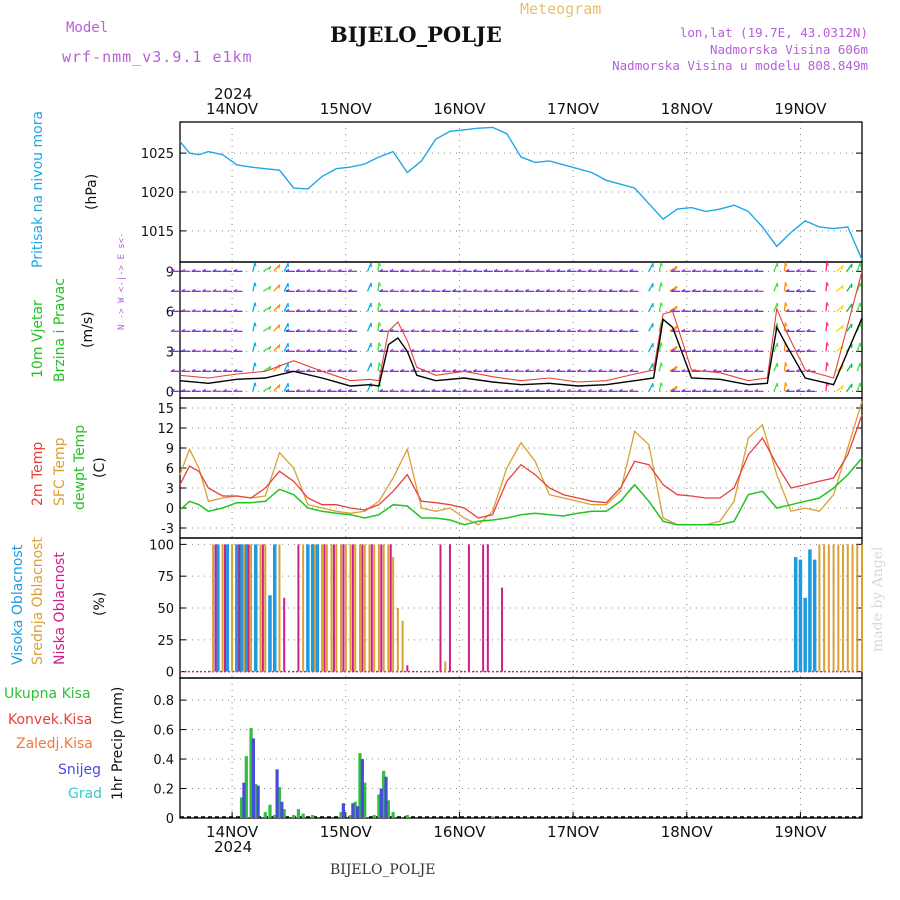 This screenshot has height=900, width=900. What do you see at coordinates (170, 673) in the screenshot?
I see `y-tick-label: 0` at bounding box center [170, 673].